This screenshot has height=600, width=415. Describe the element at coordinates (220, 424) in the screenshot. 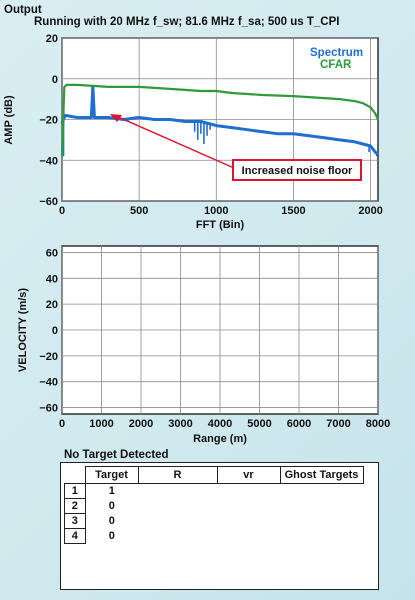

I see `x-tick-label: 4000` at that location.